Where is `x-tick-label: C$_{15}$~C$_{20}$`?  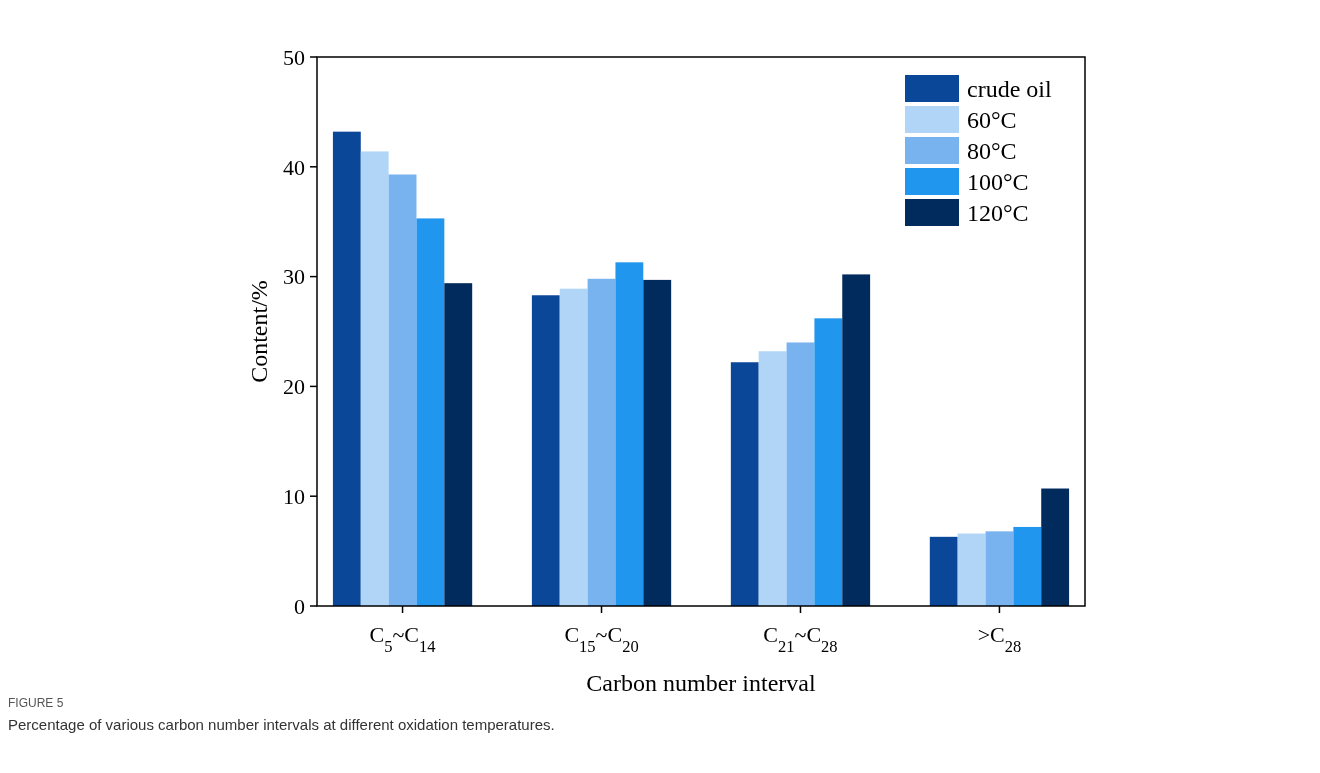
x-tick-label: C$_{15}$~C$_{20}$ is located at coordinates (601, 639).